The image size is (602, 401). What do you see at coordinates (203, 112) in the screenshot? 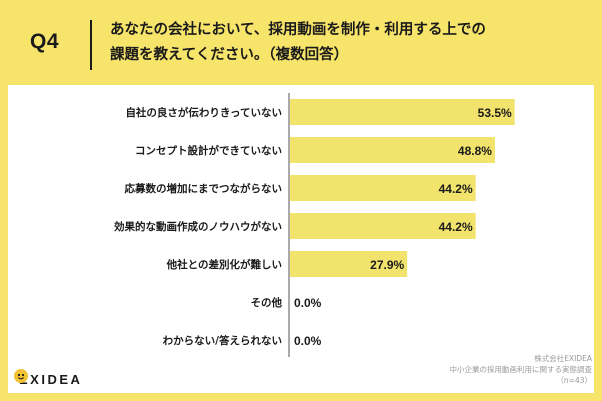
I see `category-label: 自社の良さが伝わりきっていない` at bounding box center [203, 112].